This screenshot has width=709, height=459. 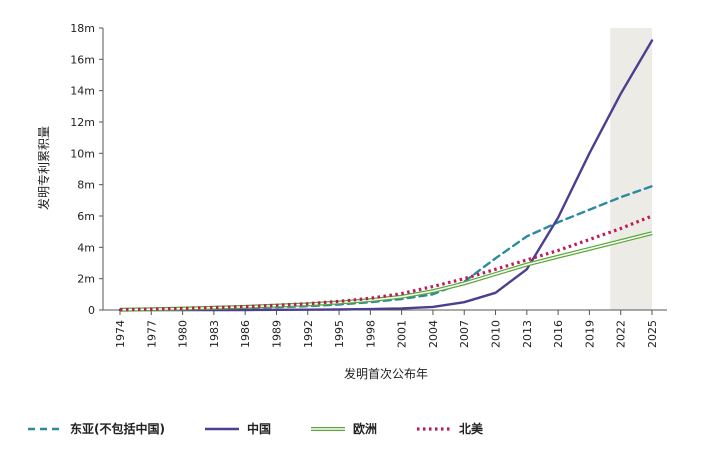 I want to click on x-tick-label: 1995, so click(x=339, y=334).